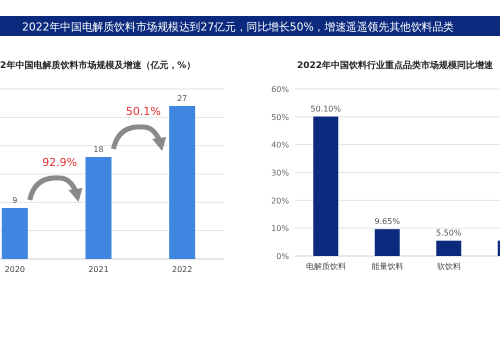  Describe the element at coordinates (60, 162) in the screenshot. I see `annotation: 92.9%` at that location.